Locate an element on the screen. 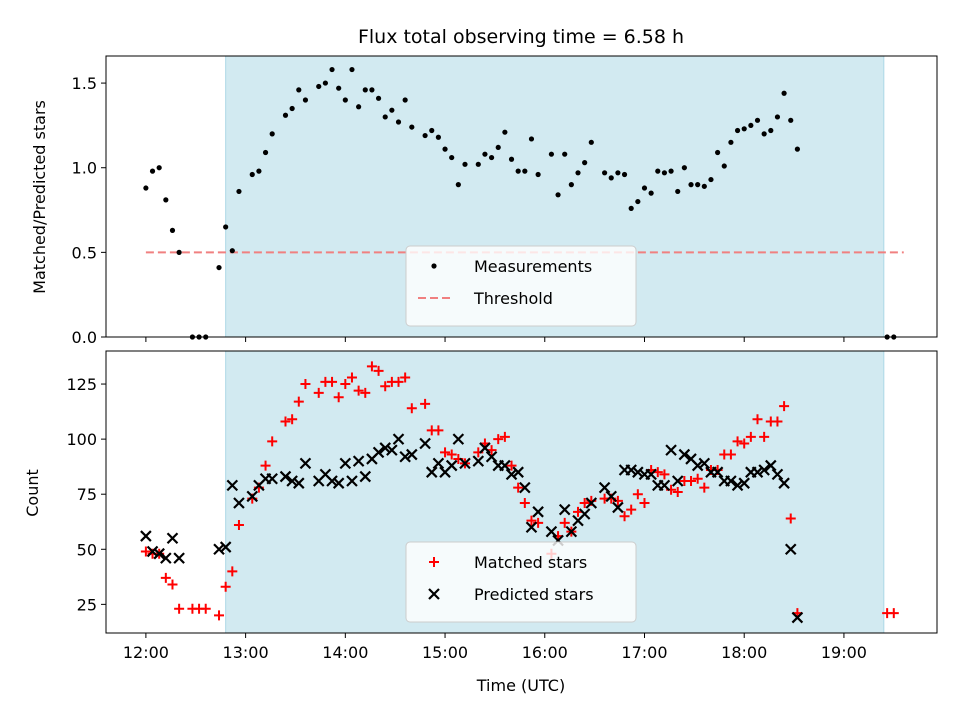  legend-marker is located at coordinates (434, 594).